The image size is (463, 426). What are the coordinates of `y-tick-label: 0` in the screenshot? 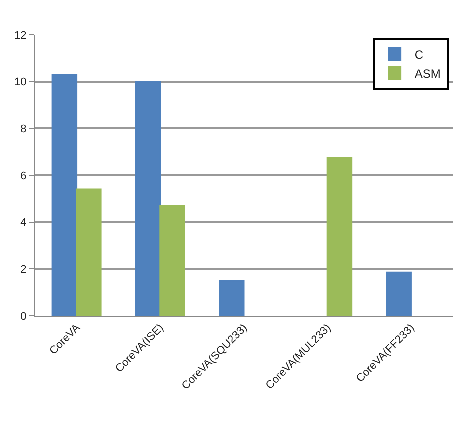 It's located at (23, 316).